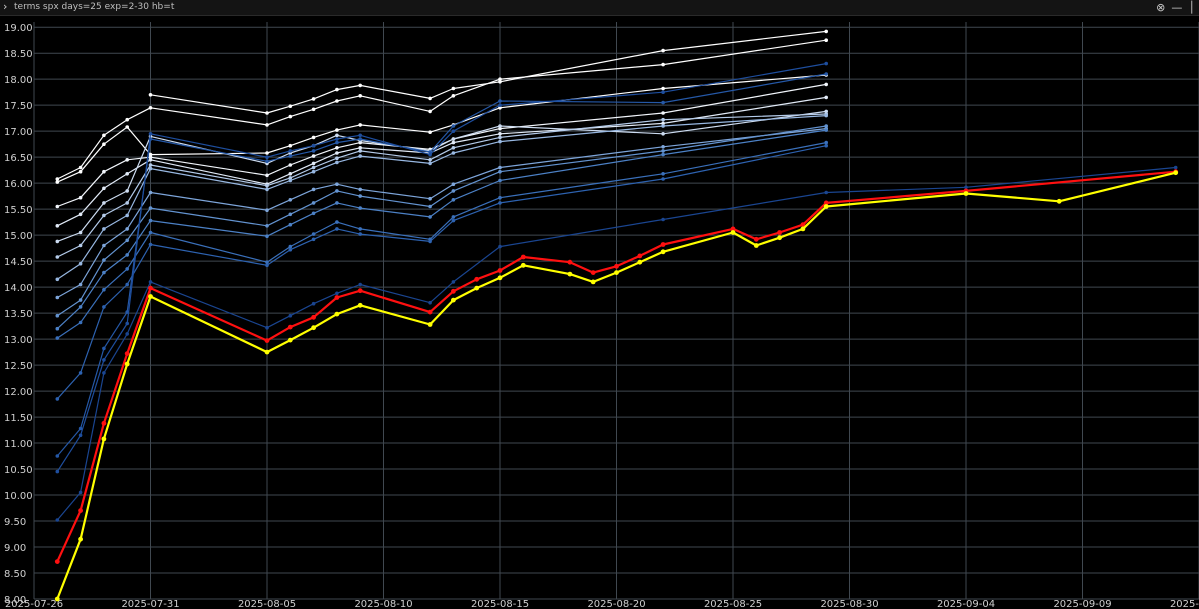  Describe the element at coordinates (5, 6) in the screenshot. I see `chevron-right-icon: ›` at that location.